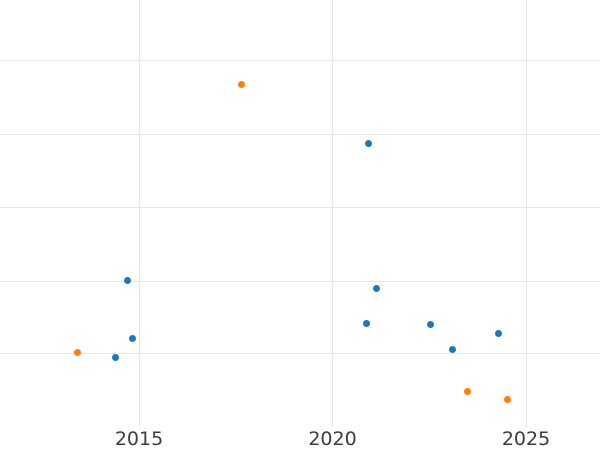 The height and width of the screenshot is (450, 600). What do you see at coordinates (332, 439) in the screenshot?
I see `x-tick-label: 2020` at bounding box center [332, 439].